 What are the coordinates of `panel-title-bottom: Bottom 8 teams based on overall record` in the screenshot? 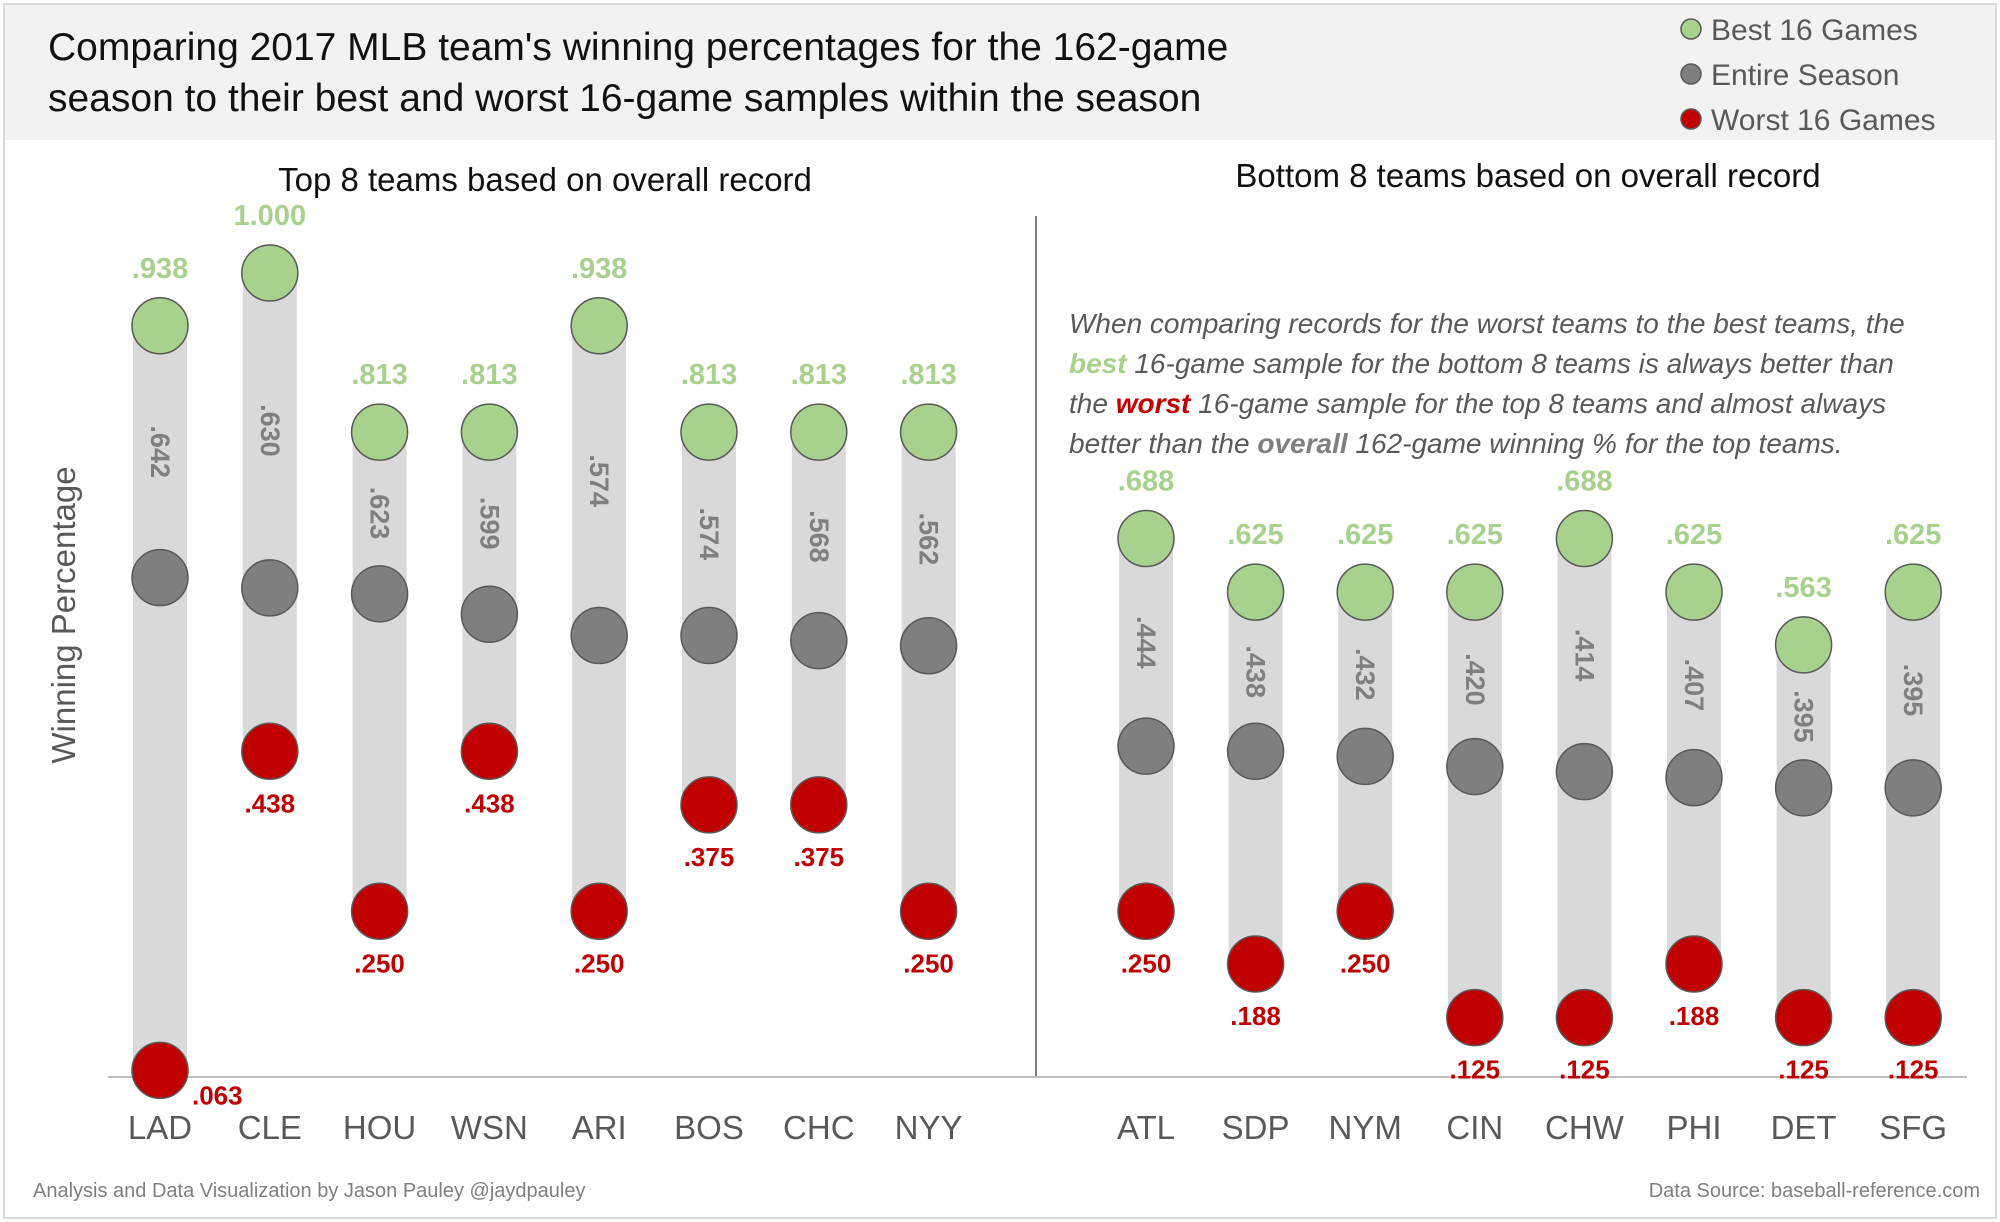 It's located at (1527, 175).